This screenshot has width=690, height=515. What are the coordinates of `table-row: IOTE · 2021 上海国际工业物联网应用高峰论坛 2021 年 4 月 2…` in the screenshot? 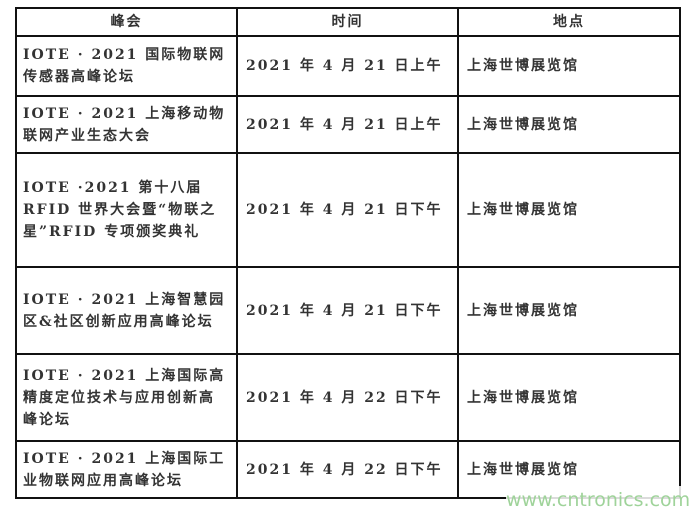 It's located at (348, 469).